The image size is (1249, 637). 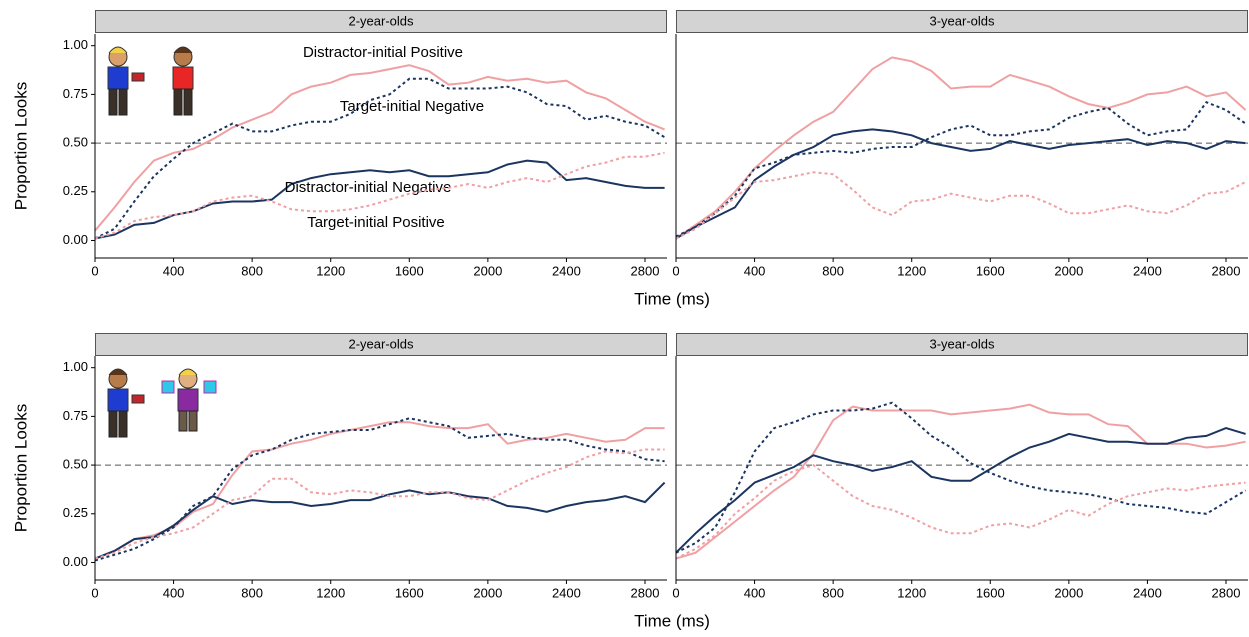 I want to click on character-icons-bottom, so click(x=162, y=403).